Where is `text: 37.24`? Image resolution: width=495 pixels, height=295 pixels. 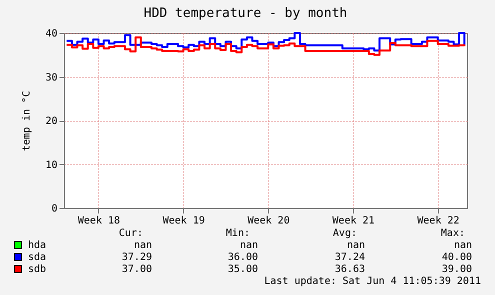
text: 37.24 is located at coordinates (349, 257).